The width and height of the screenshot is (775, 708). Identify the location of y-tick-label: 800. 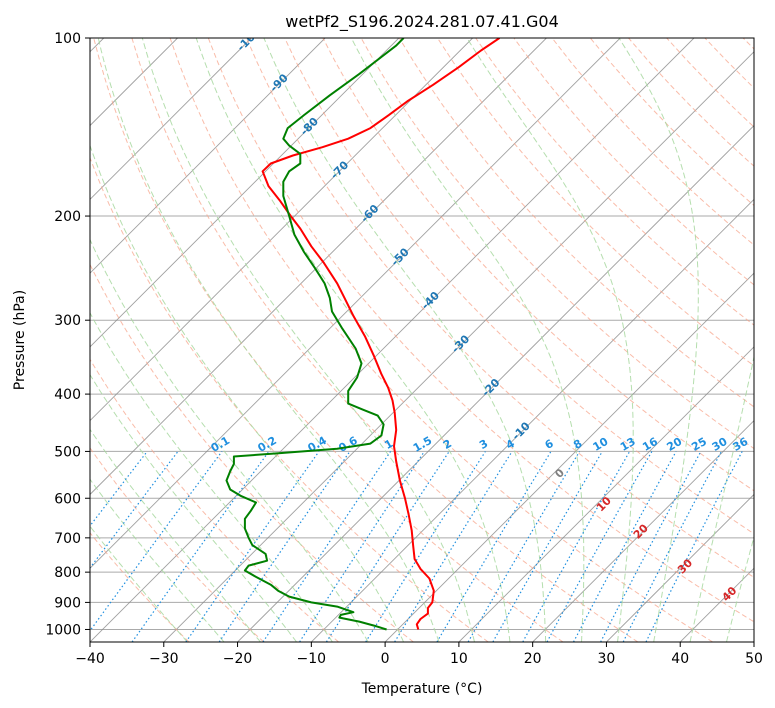
(67, 573).